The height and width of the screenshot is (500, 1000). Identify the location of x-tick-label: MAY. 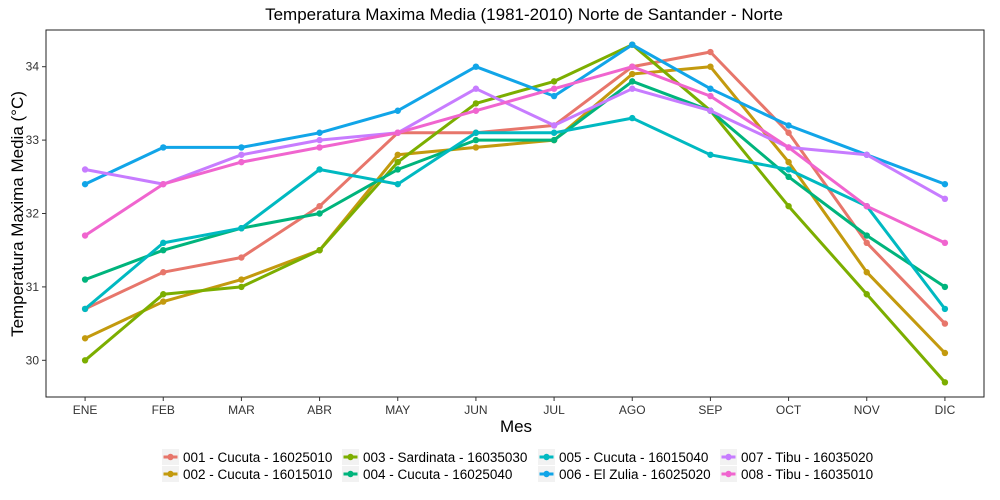
(397, 410).